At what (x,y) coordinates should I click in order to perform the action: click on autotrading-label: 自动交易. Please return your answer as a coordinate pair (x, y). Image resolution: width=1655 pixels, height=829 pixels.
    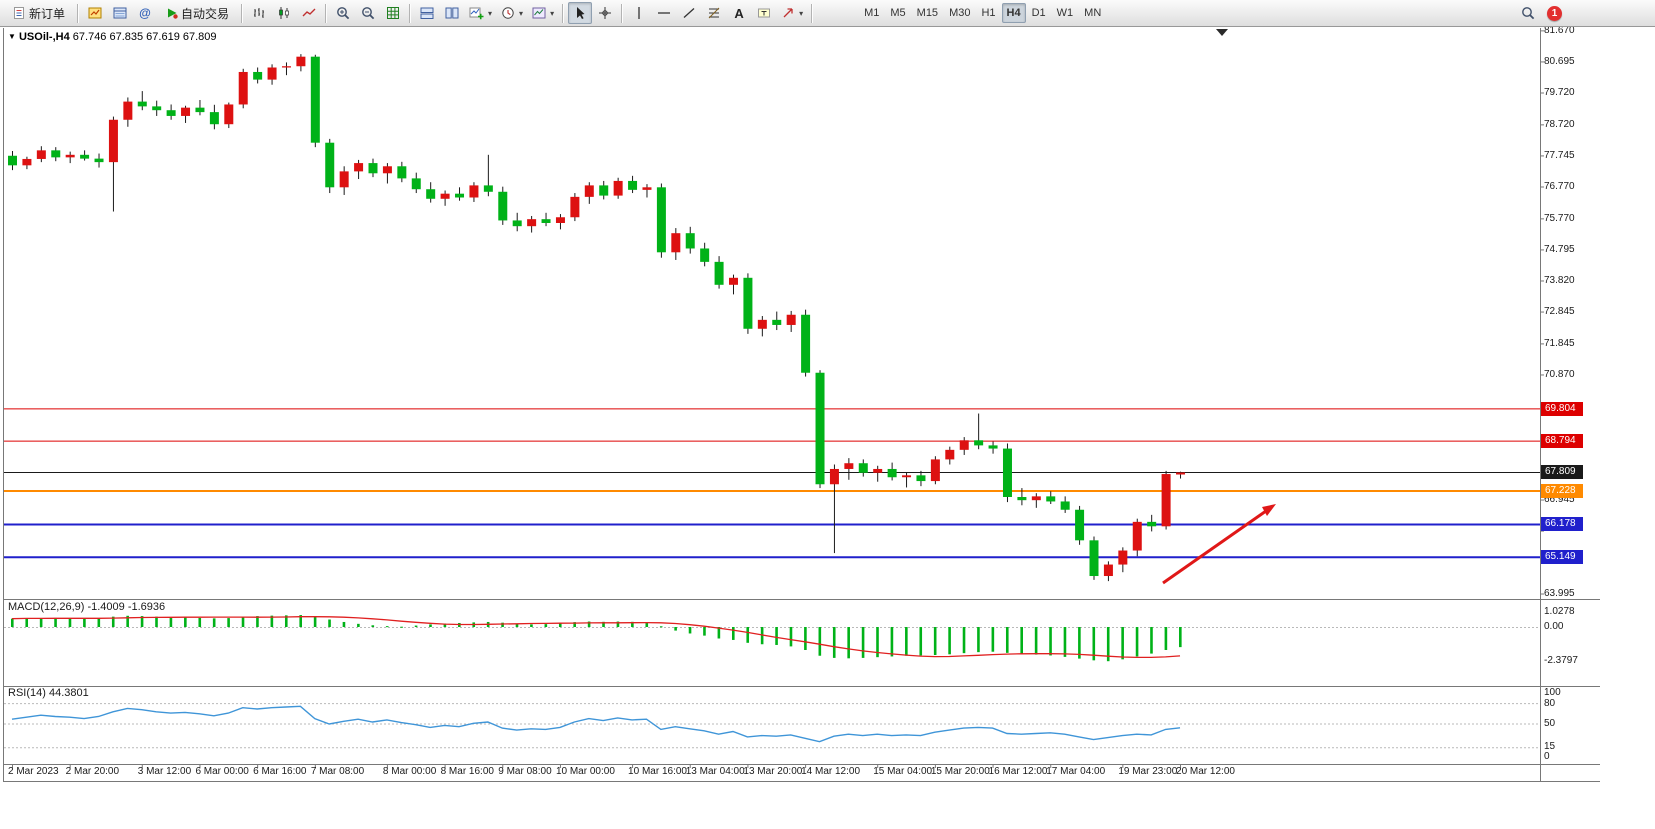
    Looking at the image, I should click on (205, 13).